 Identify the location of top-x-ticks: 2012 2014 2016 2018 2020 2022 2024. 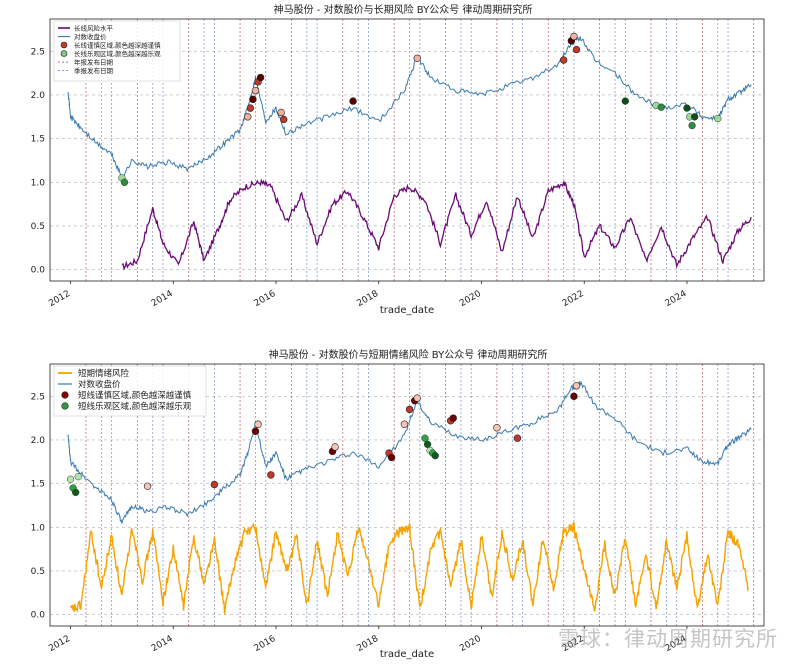
(368, 295).